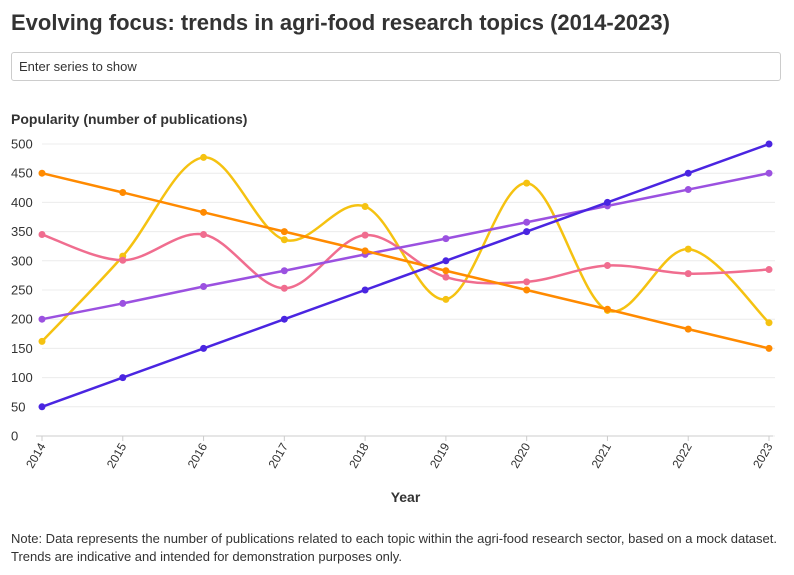  What do you see at coordinates (359, 455) in the screenshot?
I see `x-tick-label: 2018` at bounding box center [359, 455].